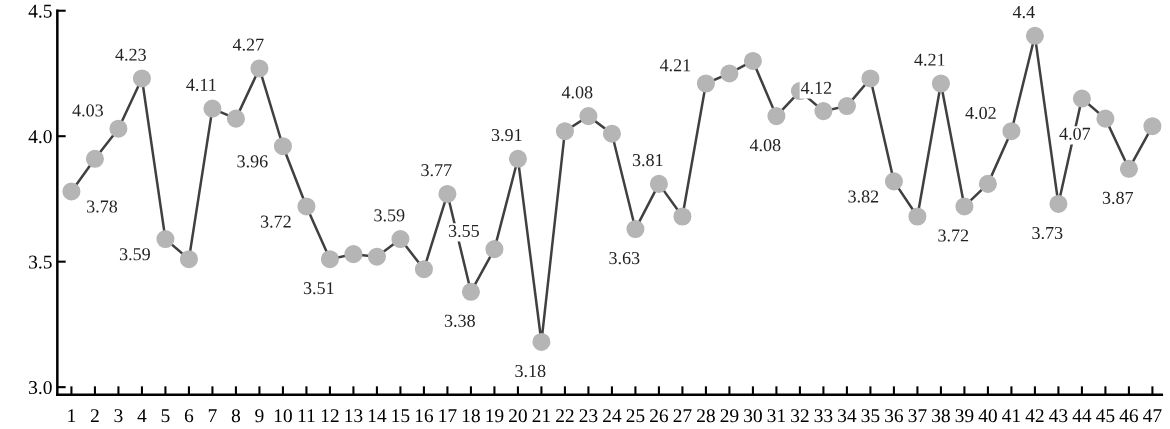 This screenshot has height=429, width=1170. Describe the element at coordinates (647, 160) in the screenshot. I see `data-label: 3.81` at that location.